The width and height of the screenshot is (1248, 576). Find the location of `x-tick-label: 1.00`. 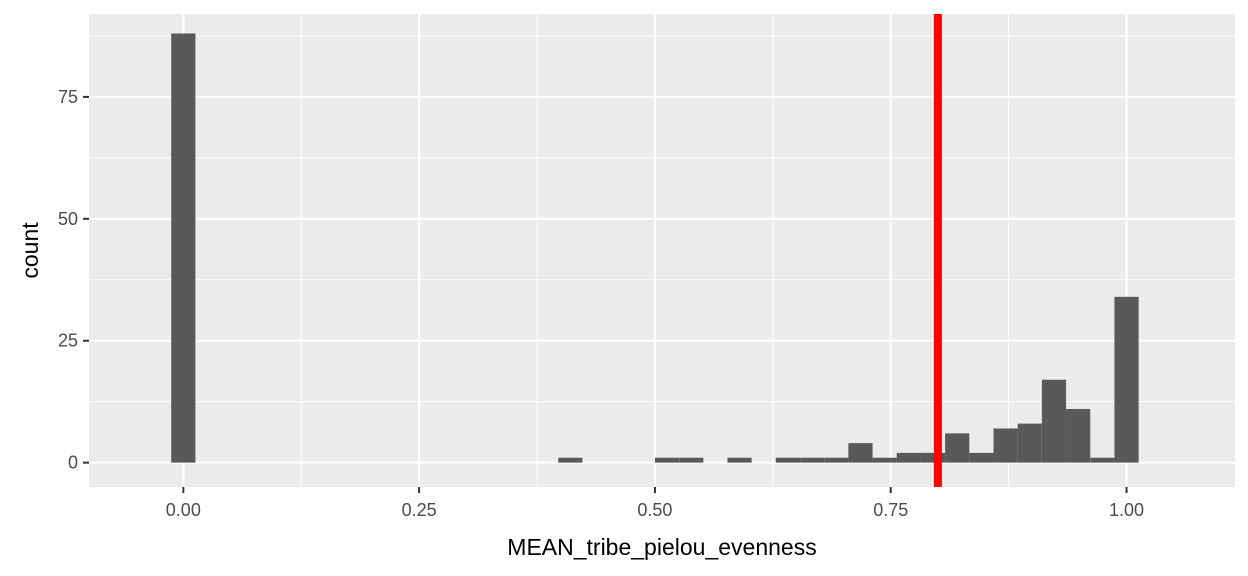

x-tick-label: 1.00 is located at coordinates (1126, 510).